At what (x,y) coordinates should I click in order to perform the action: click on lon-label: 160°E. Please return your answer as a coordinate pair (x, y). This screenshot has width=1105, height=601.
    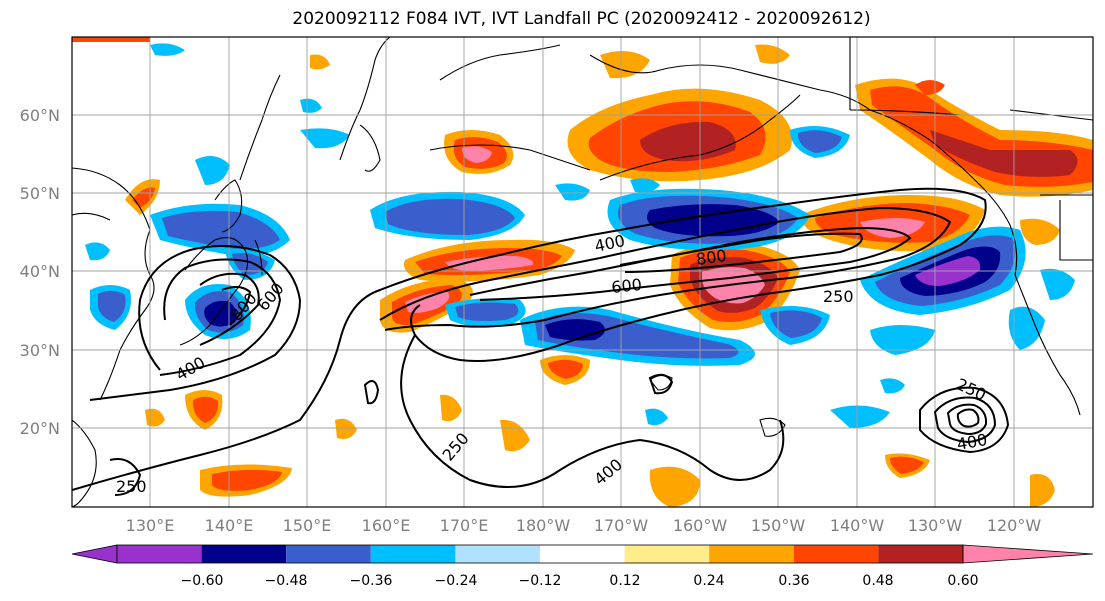
    Looking at the image, I should click on (386, 525).